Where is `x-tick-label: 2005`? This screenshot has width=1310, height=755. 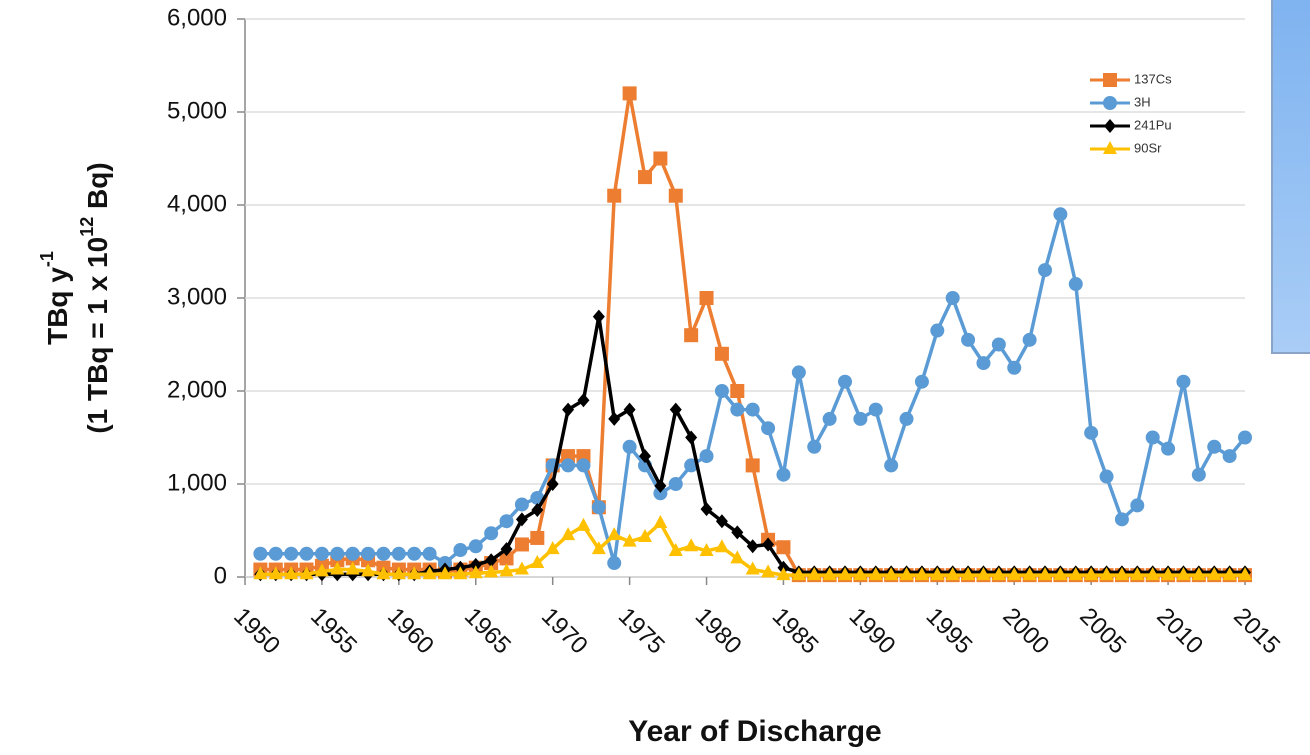
x-tick-label: 2005 is located at coordinates (1102, 631).